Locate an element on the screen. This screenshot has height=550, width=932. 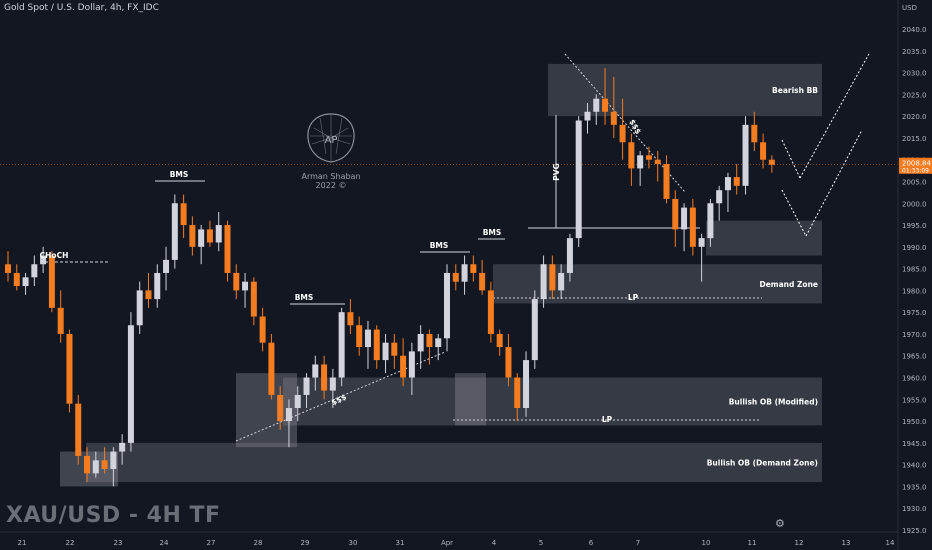
price-tick-label: 1990.0 is located at coordinates (914, 248).